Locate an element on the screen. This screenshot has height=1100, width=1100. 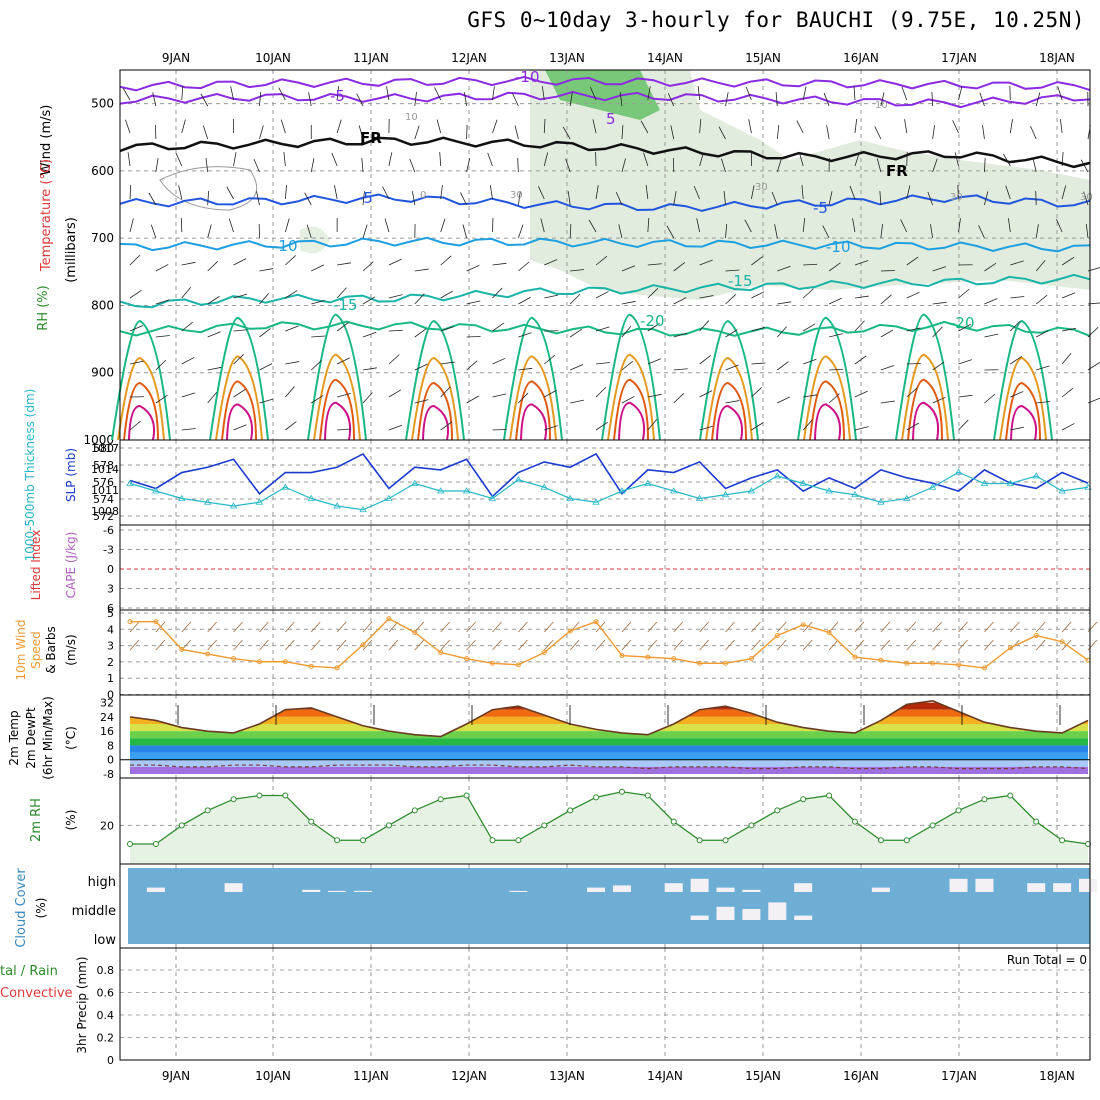
rh-shade-core is located at coordinates (602, 95).